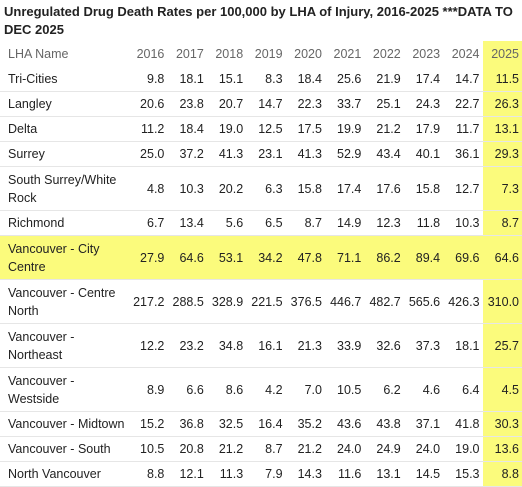 The width and height of the screenshot is (522, 487). What do you see at coordinates (187, 223) in the screenshot?
I see `cell-value: 13.4` at bounding box center [187, 223].